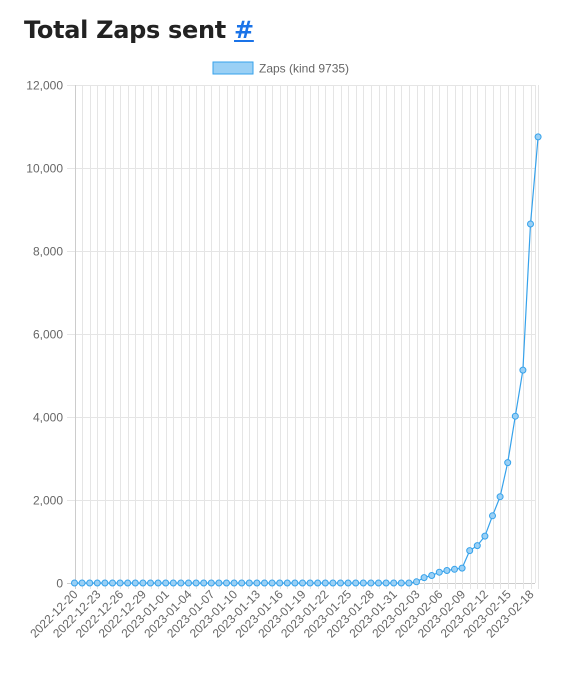  I want to click on y-tick-label: 4,000, so click(48, 418).